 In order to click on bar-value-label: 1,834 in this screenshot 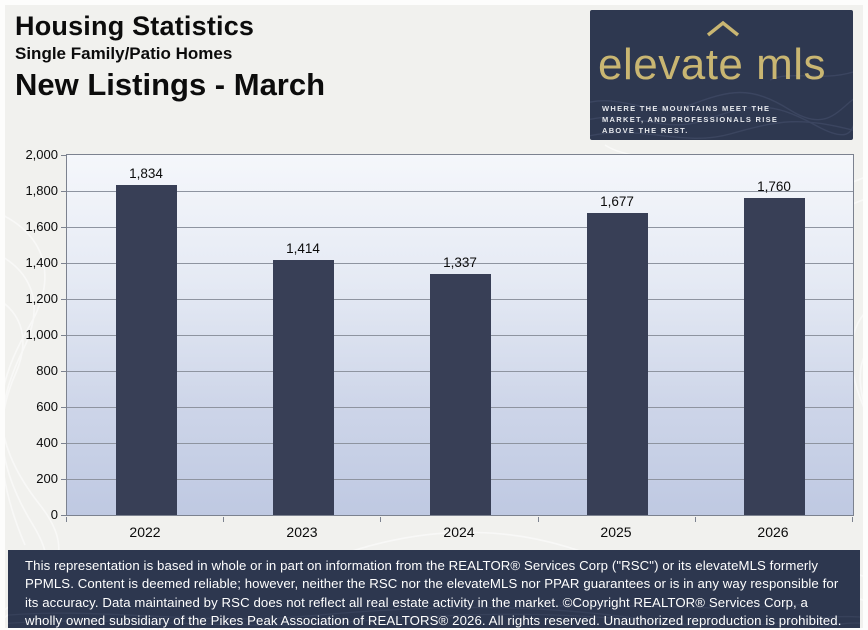, I will do `click(146, 173)`.